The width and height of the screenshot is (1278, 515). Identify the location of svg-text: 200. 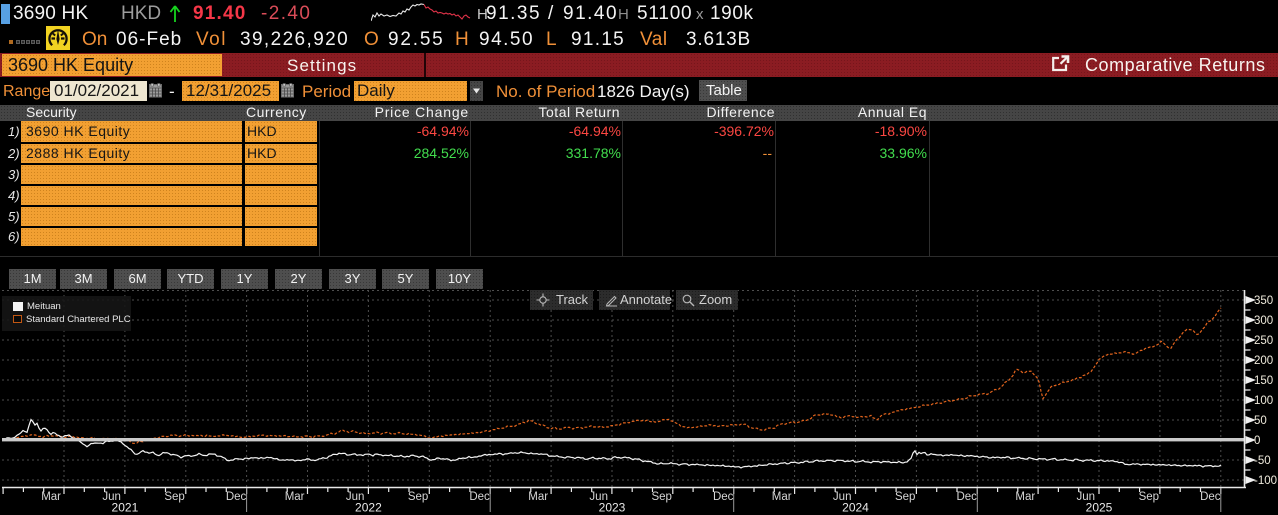
(1263, 361).